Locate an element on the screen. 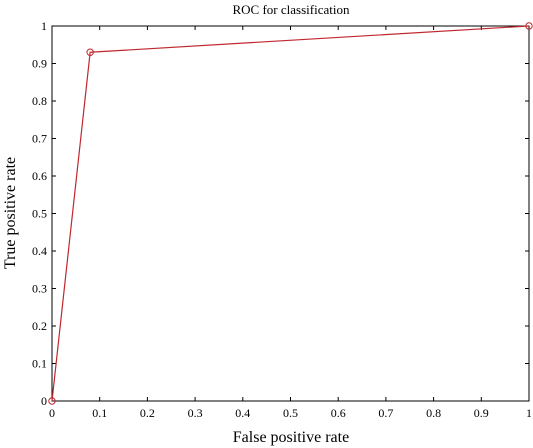  x-tick-label: 0 is located at coordinates (52, 413).